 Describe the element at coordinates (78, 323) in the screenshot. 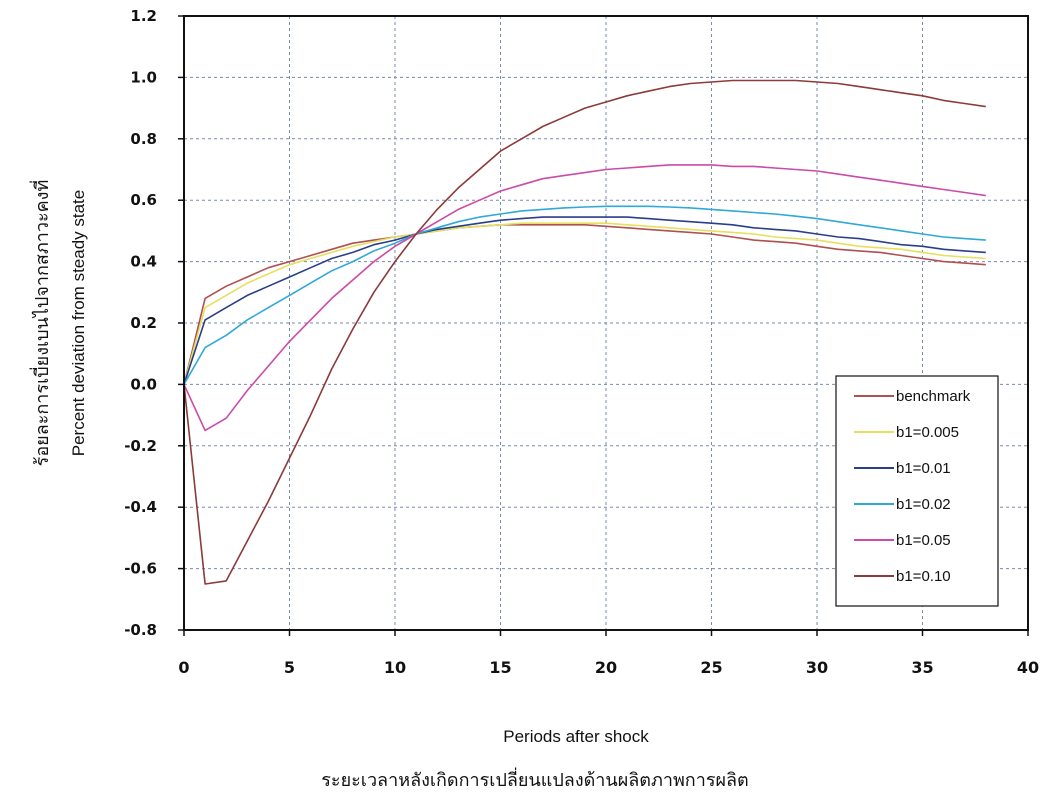

I see `y-axis-label: Percent deviation from steady state` at that location.